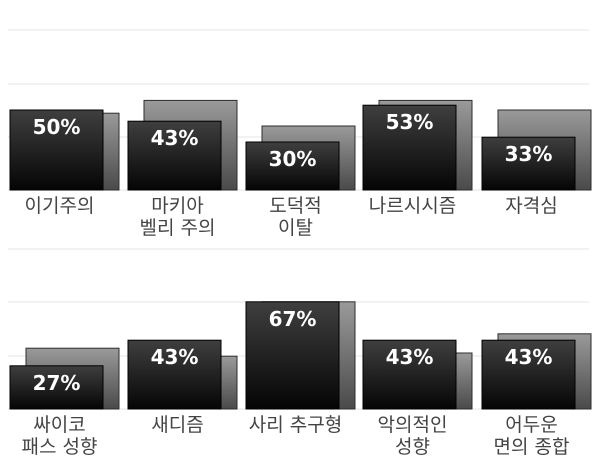  I want to click on value-label-2-1: 27%, so click(57, 383).